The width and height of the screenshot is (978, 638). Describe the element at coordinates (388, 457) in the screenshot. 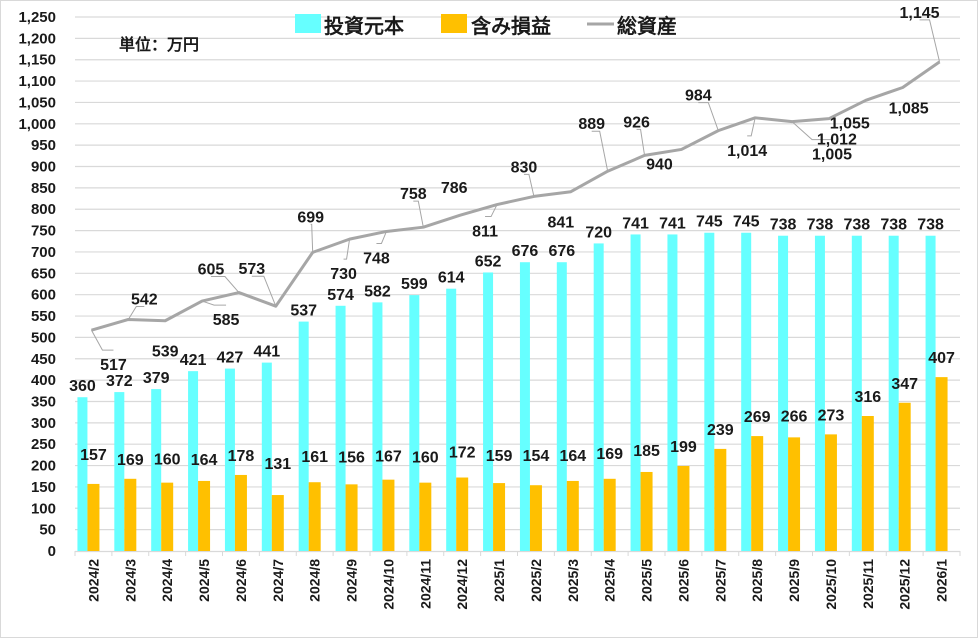

I see `label-unrealized: 167` at that location.